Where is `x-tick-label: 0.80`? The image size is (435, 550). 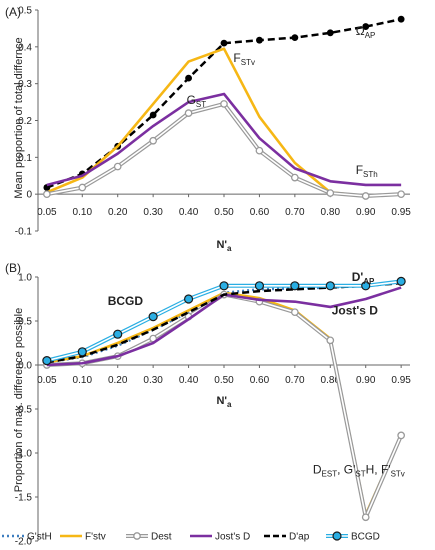 x-tick-label: 0.80 is located at coordinates (331, 212).